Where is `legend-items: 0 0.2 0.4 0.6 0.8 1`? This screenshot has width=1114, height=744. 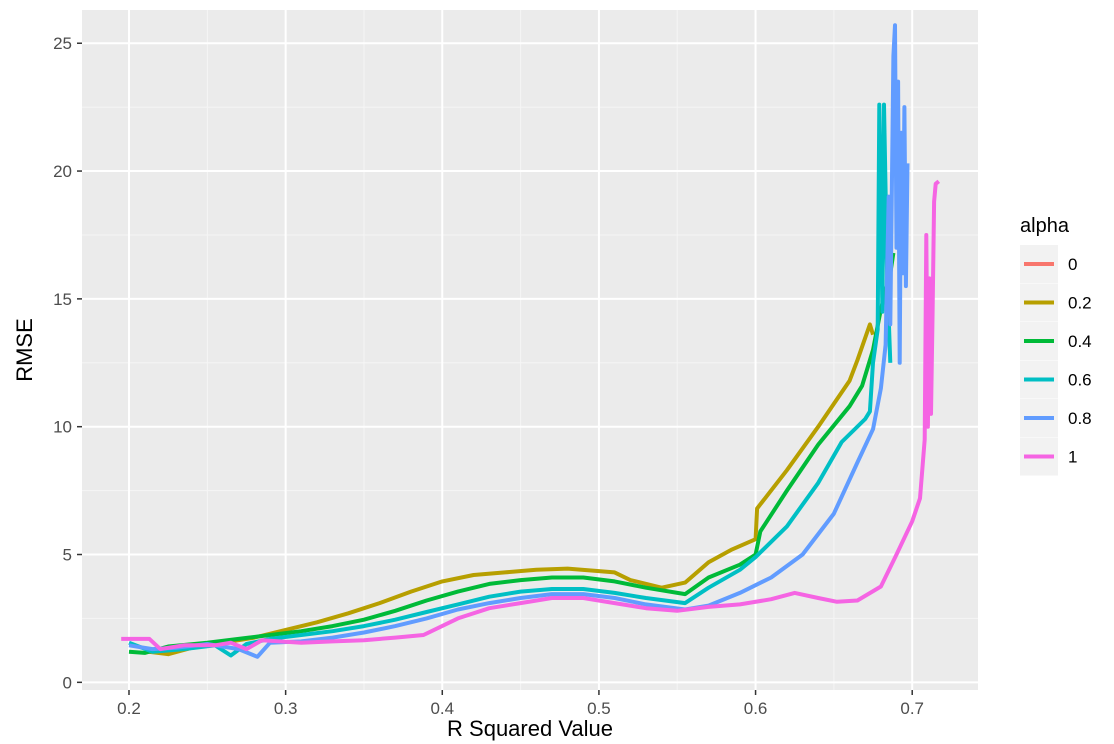
legend-items: 0 0.2 0.4 0.6 0.8 1 is located at coordinates (1056, 360).